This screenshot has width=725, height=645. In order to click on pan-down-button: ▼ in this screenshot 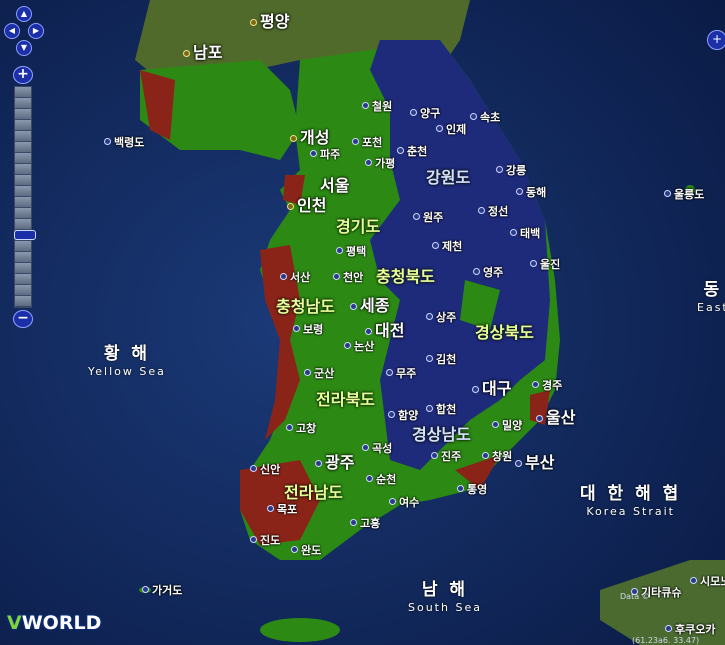, I will do `click(24, 48)`.